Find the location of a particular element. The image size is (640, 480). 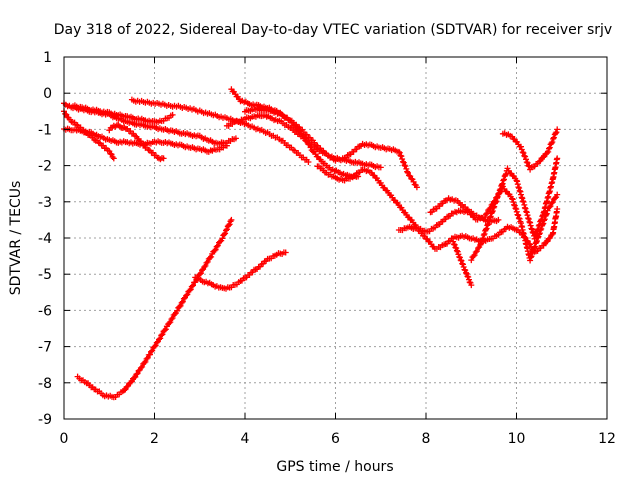

y-tick-label: -7 is located at coordinates (45, 348).